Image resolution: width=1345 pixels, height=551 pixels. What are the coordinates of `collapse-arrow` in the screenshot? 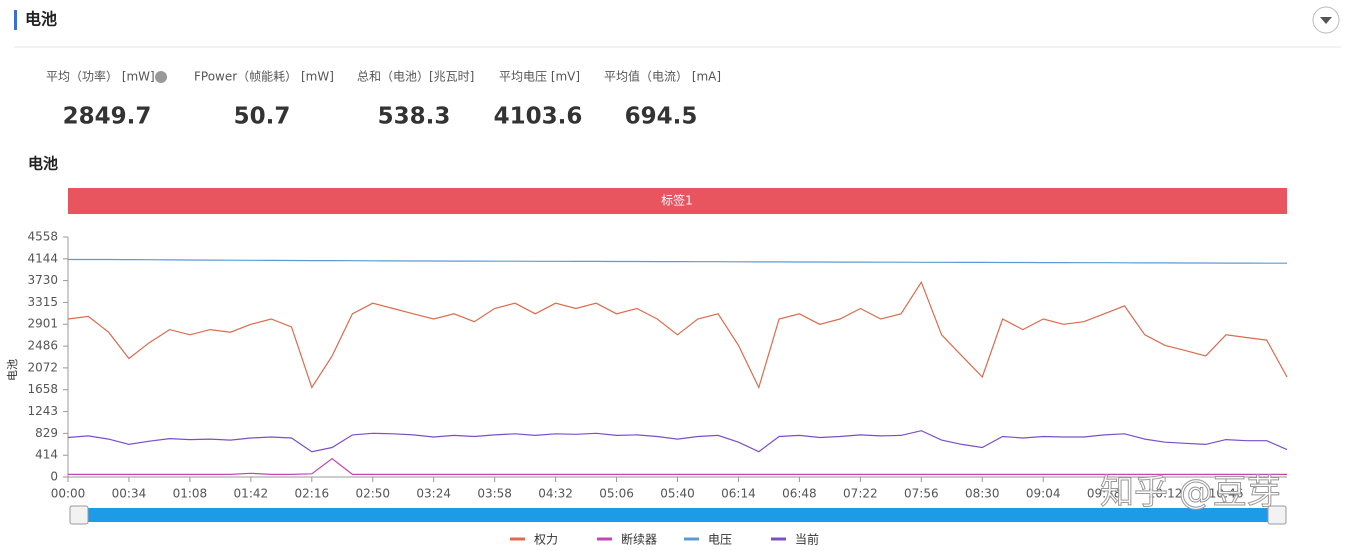 It's located at (1326, 20).